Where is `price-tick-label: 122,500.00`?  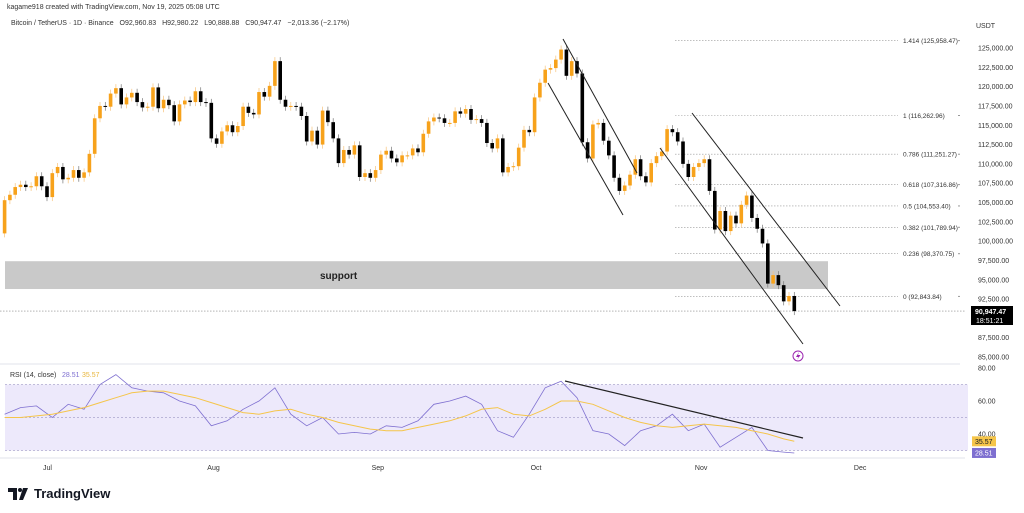
price-tick-label: 122,500.00 is located at coordinates (995, 68).